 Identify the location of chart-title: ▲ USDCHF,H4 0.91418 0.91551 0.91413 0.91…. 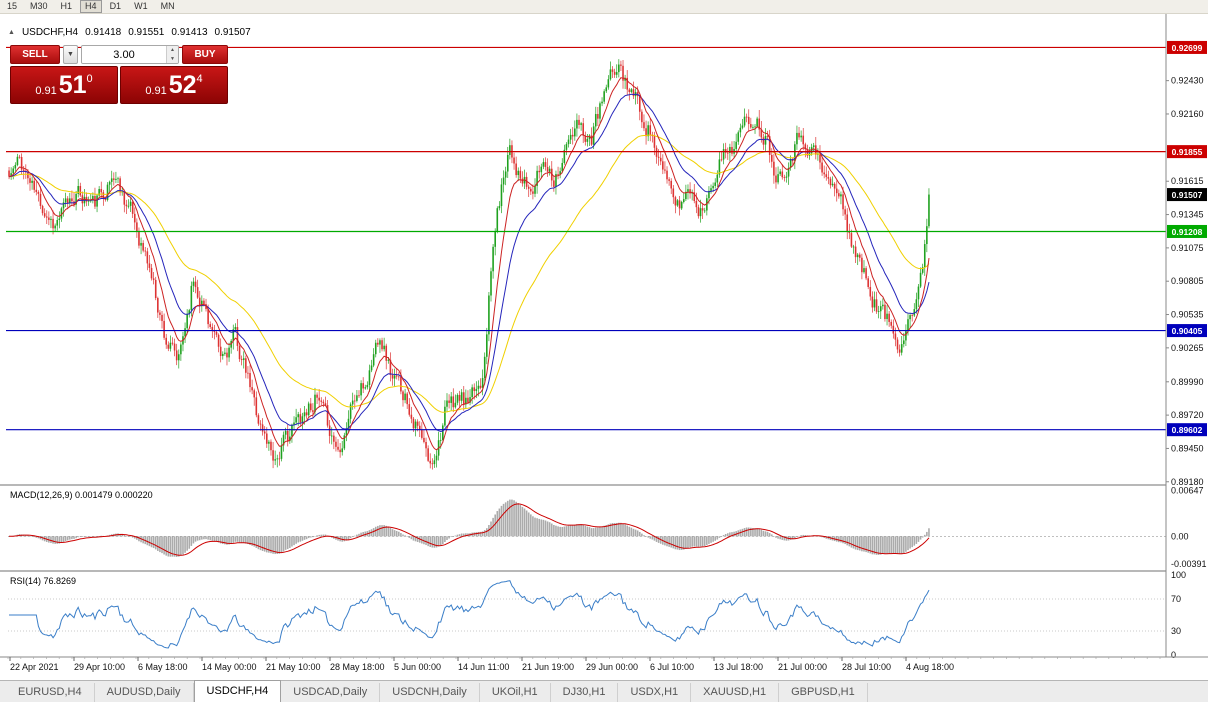
(129, 32).